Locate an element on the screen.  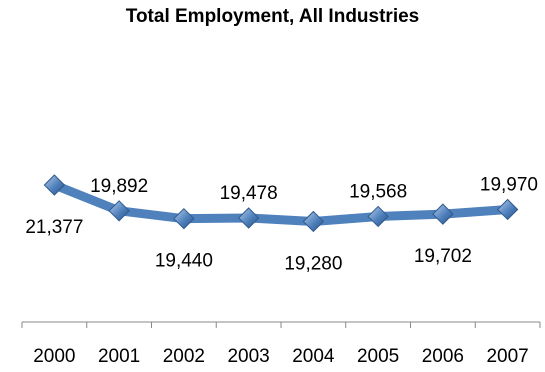
x-tick-label: 2000 is located at coordinates (54, 356).